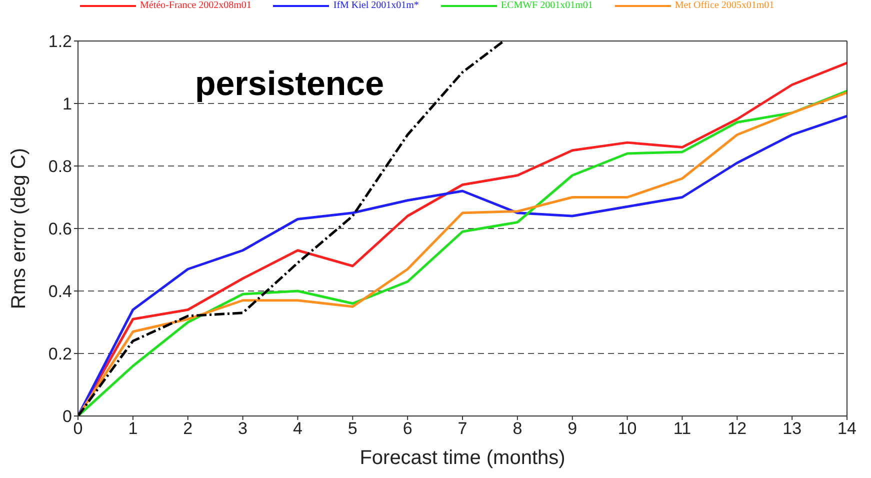 This screenshot has width=871, height=478. I want to click on x-tick-label: 9, so click(573, 428).